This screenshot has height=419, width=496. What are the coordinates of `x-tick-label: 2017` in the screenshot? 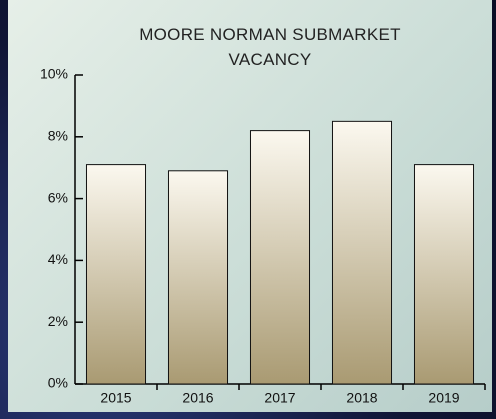 It's located at (279, 398).